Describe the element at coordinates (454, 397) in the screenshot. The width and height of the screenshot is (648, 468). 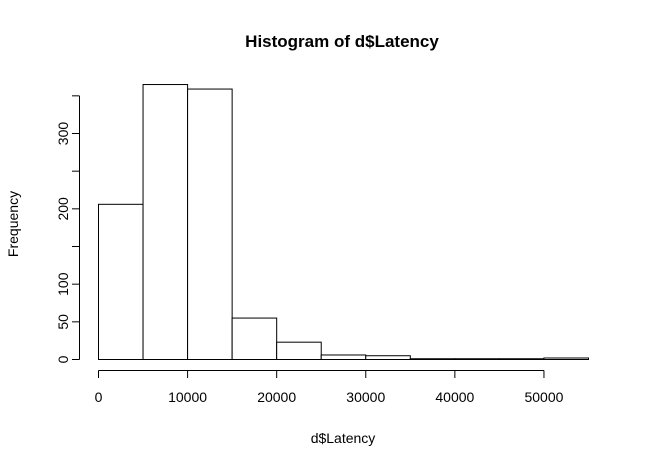
I see `x-tick-label: 40000` at that location.